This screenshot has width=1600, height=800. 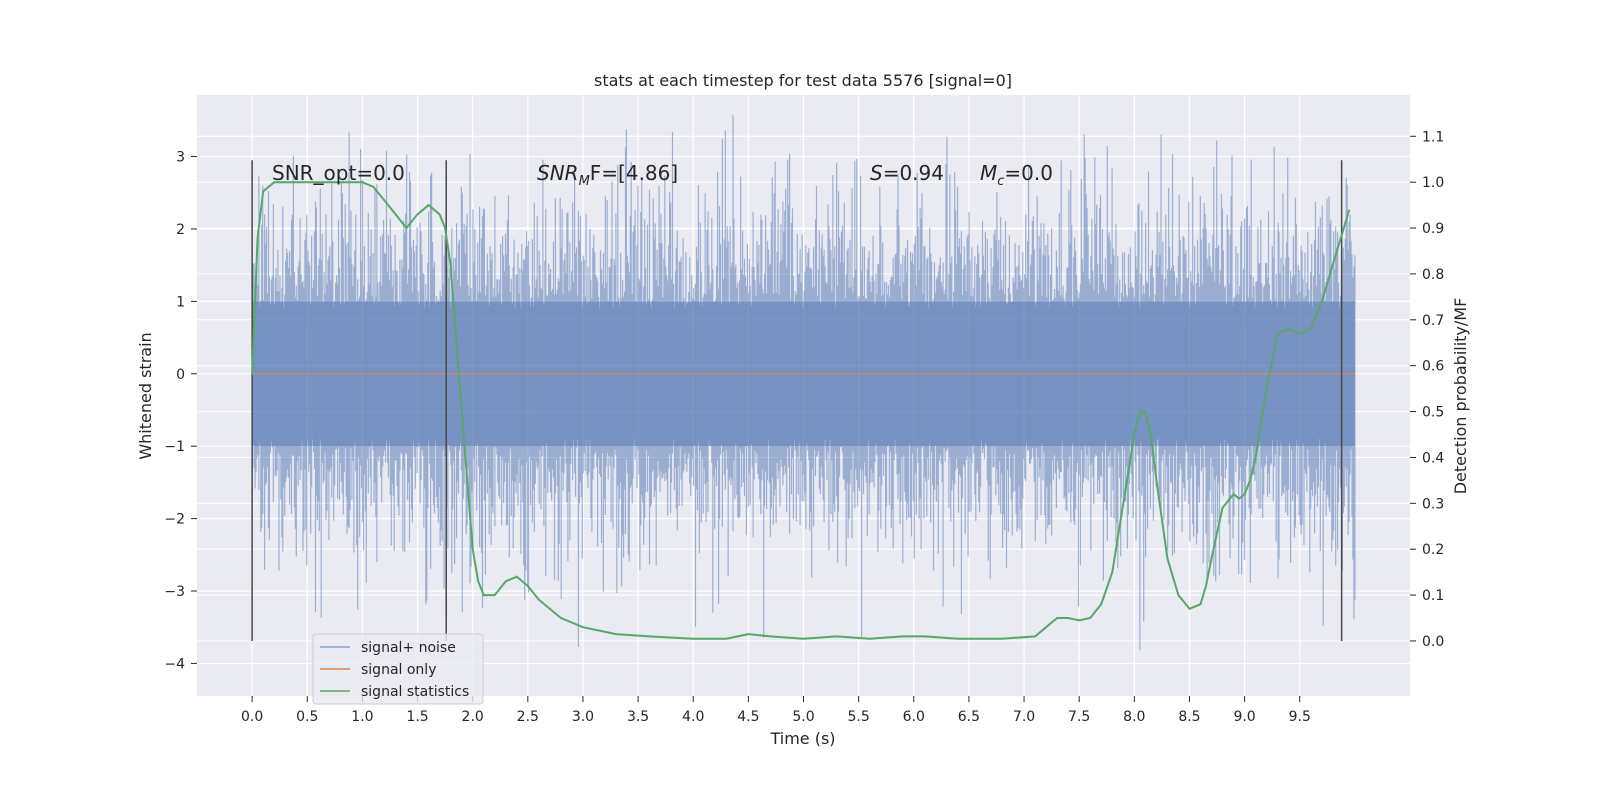 I want to click on s-main: S, so click(x=876, y=173).